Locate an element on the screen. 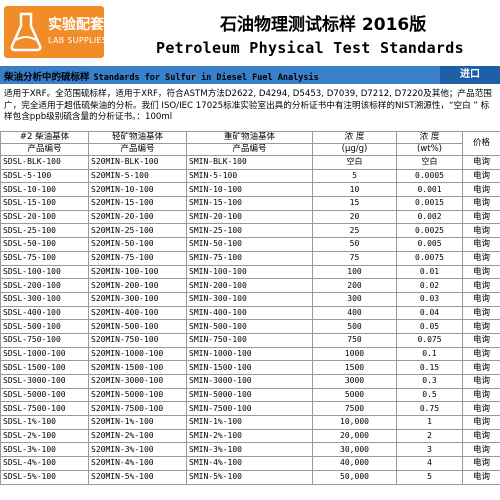 This screenshot has width=500, height=500. diesel-code-cell: SDSL-100-100 is located at coordinates (44, 272).